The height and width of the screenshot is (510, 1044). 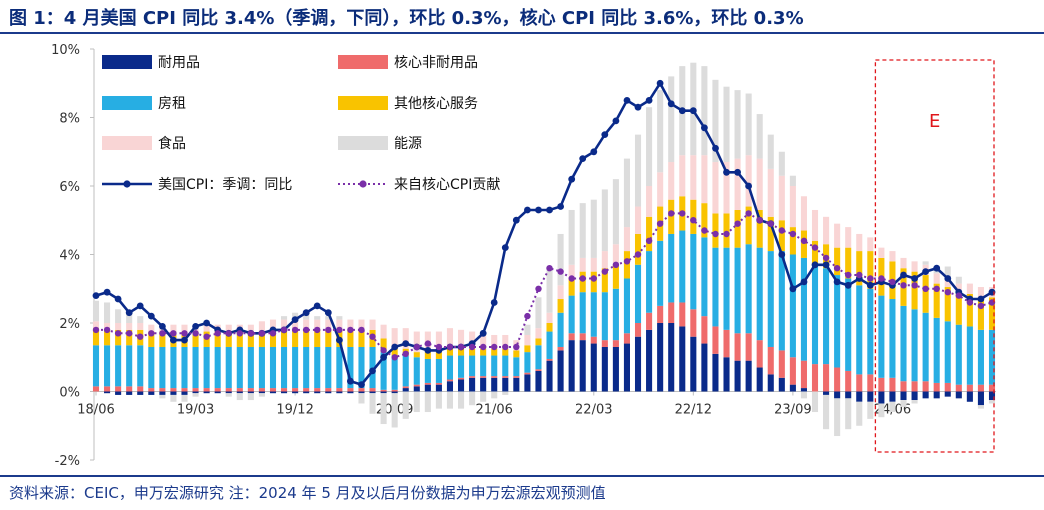 I want to click on x-tick-label: 18/06, so click(x=95, y=410).